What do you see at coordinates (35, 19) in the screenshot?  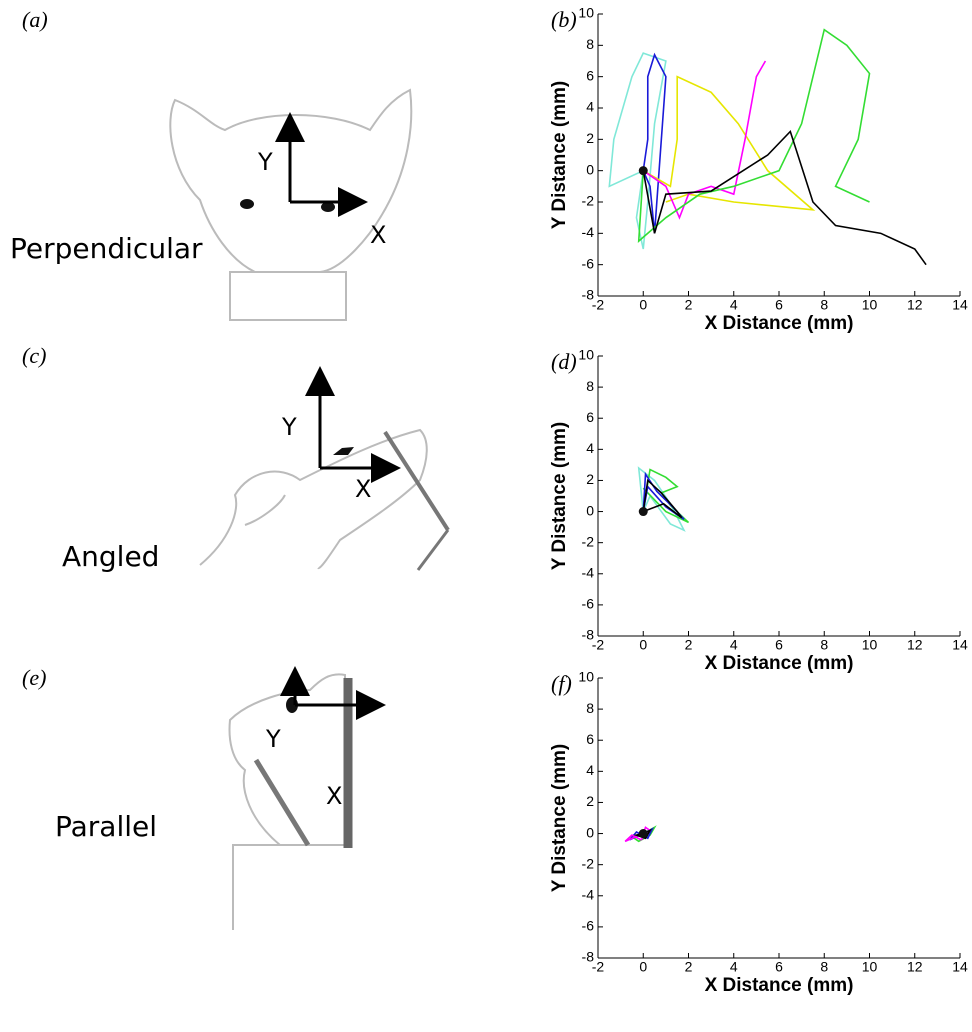 I see `panel-label: (a)` at bounding box center [35, 19].